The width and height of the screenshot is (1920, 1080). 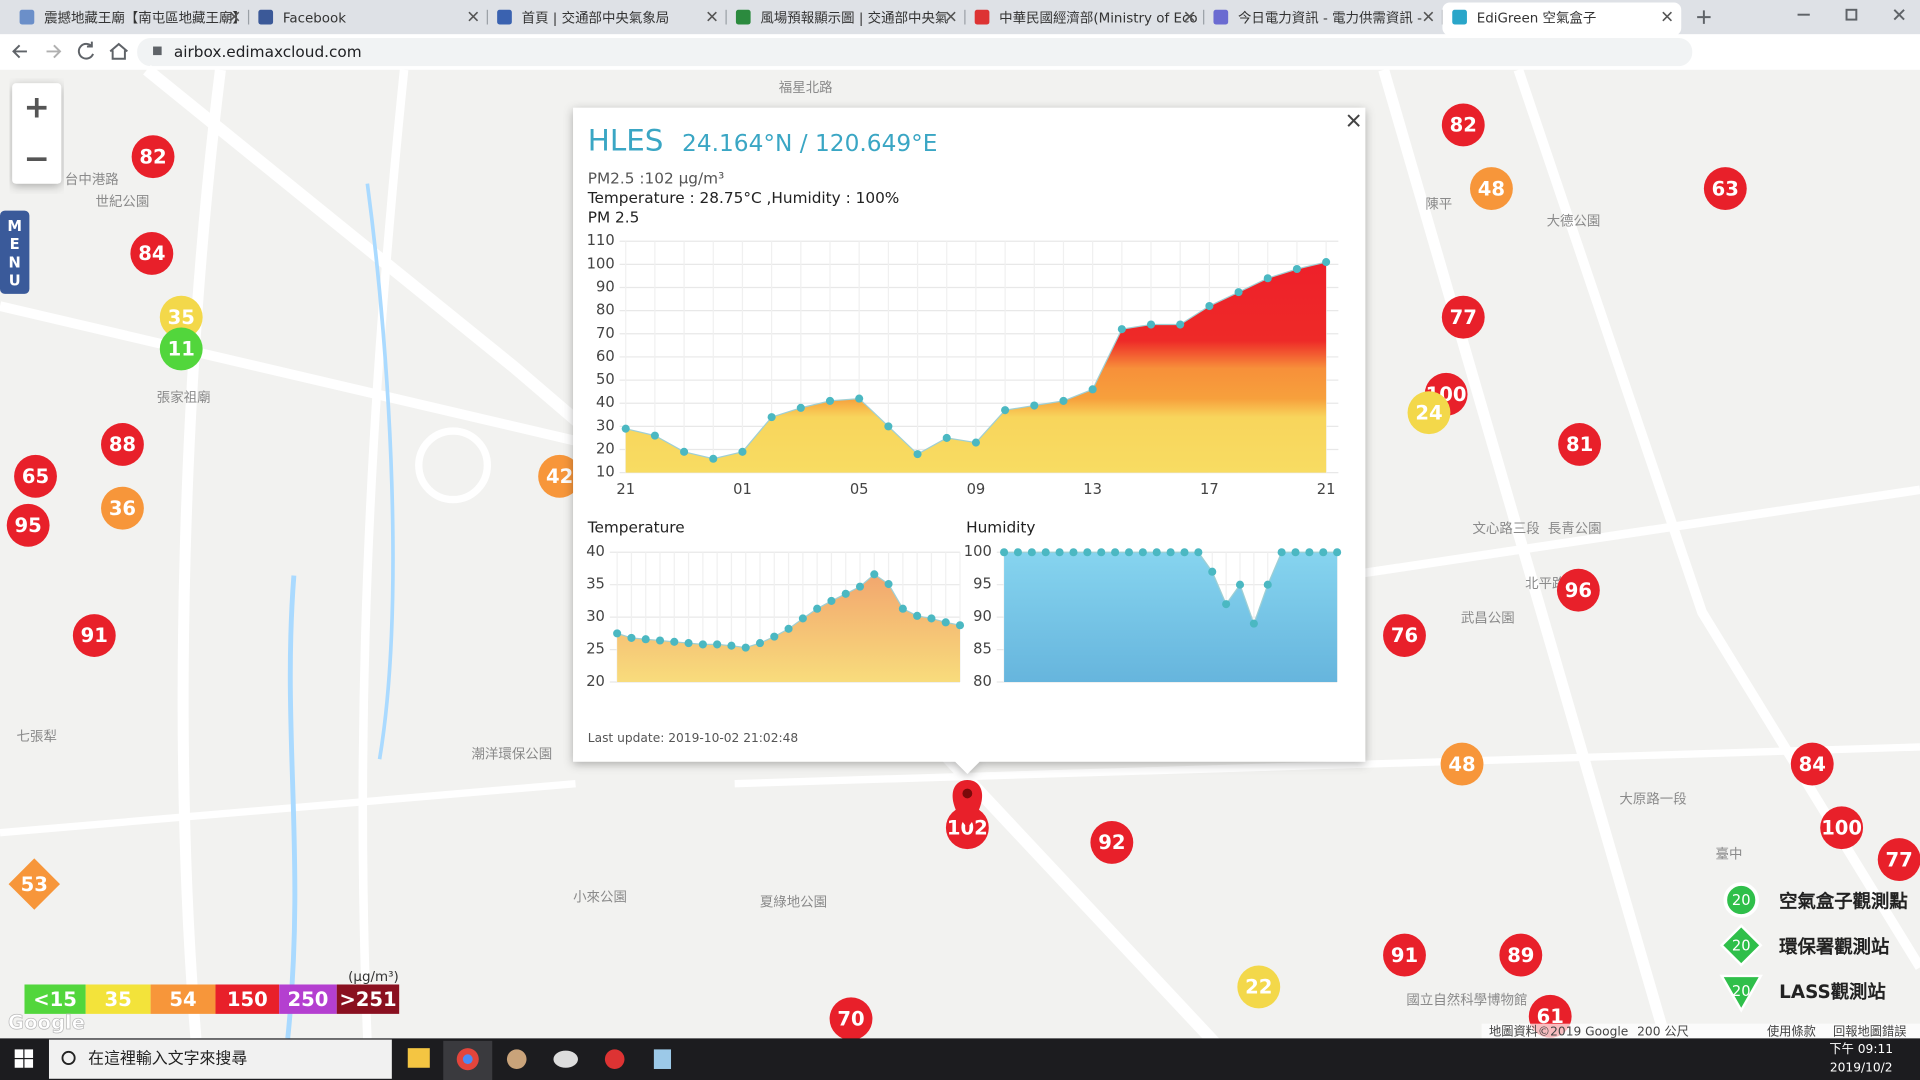 What do you see at coordinates (34, 884) in the screenshot?
I see `marker-value: 53` at bounding box center [34, 884].